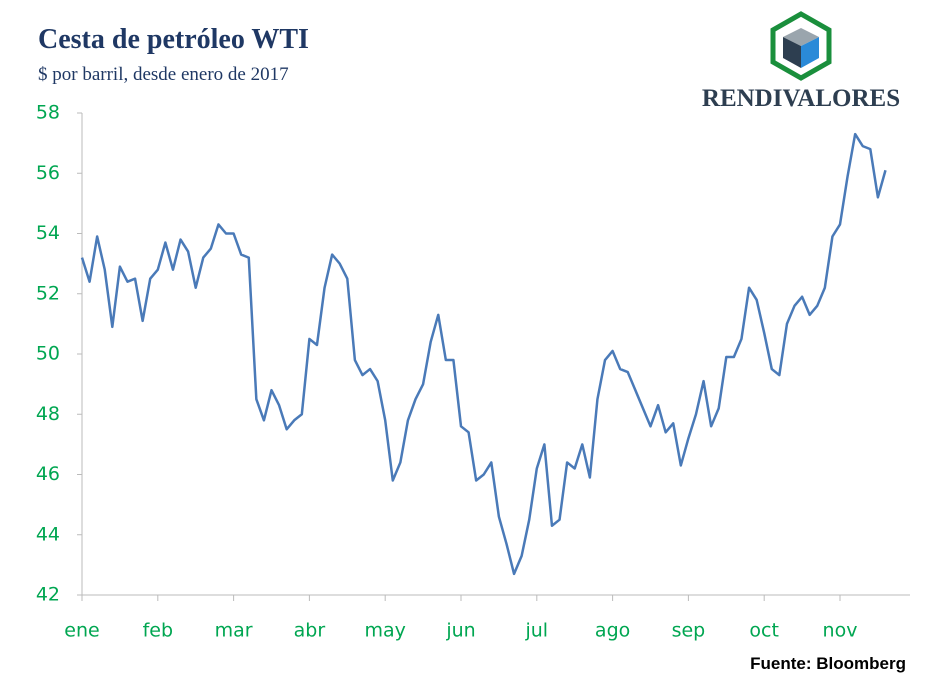 The height and width of the screenshot is (690, 939). What do you see at coordinates (801, 98) in the screenshot?
I see `brand-name: RENDIVALORES` at bounding box center [801, 98].